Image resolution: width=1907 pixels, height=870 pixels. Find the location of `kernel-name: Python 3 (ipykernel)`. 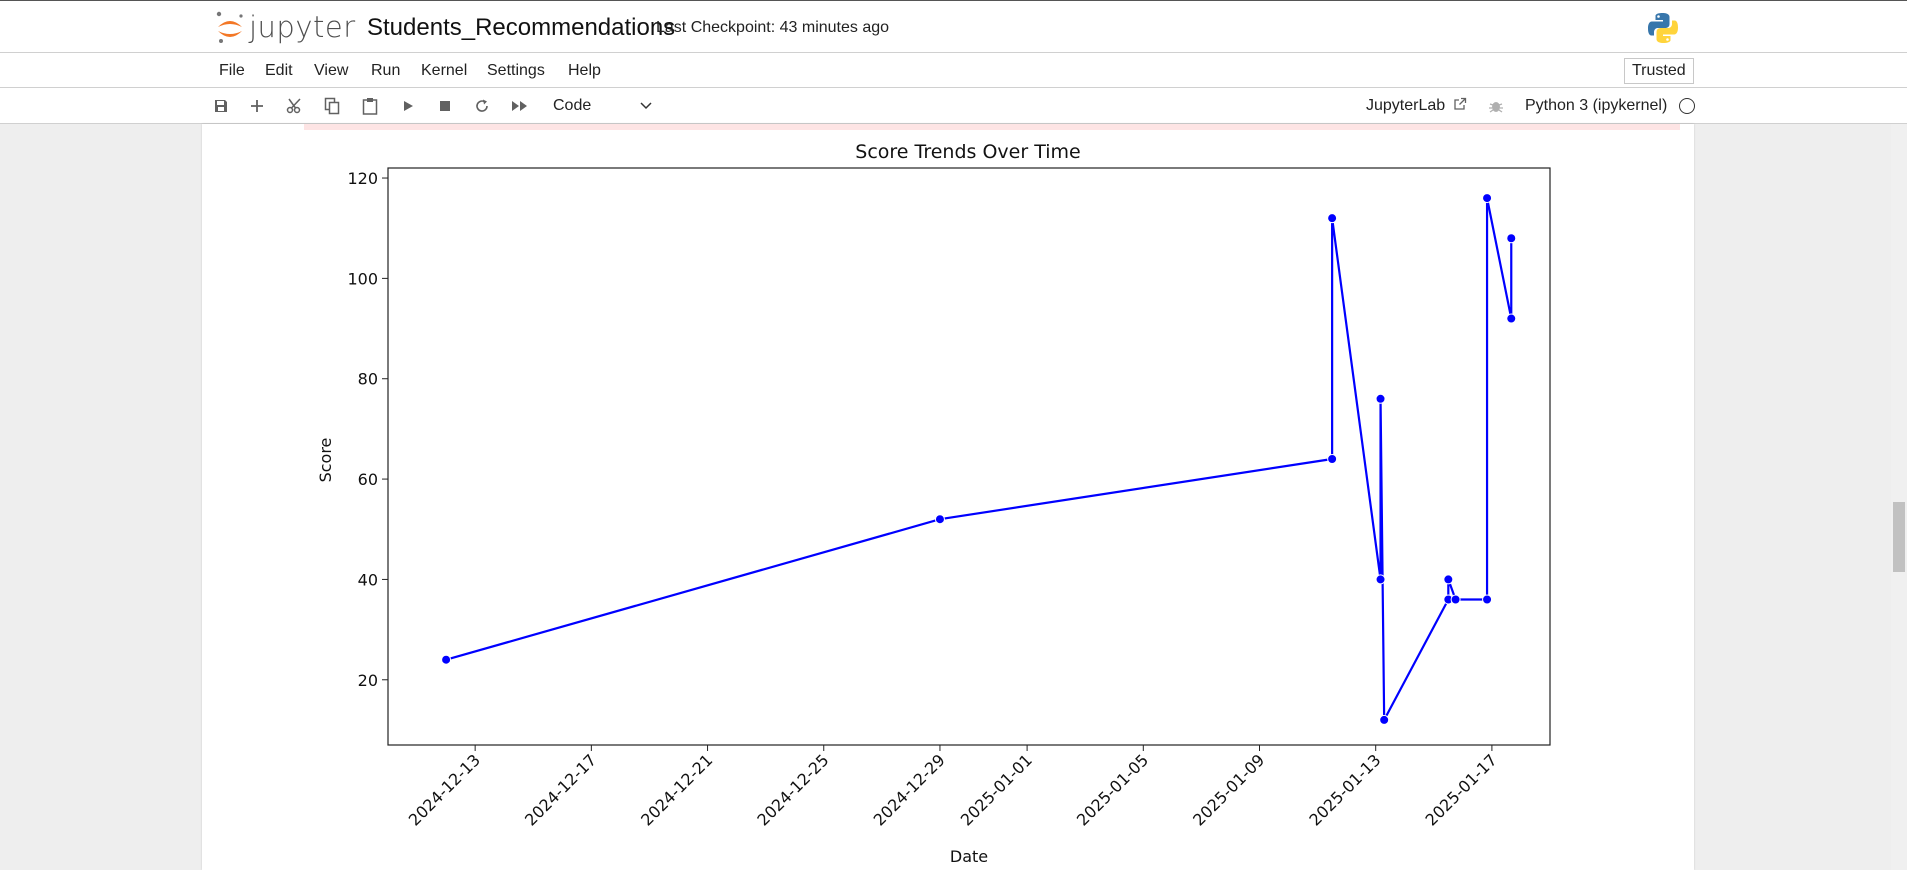

kernel-name: Python 3 (ipykernel) is located at coordinates (1596, 105).